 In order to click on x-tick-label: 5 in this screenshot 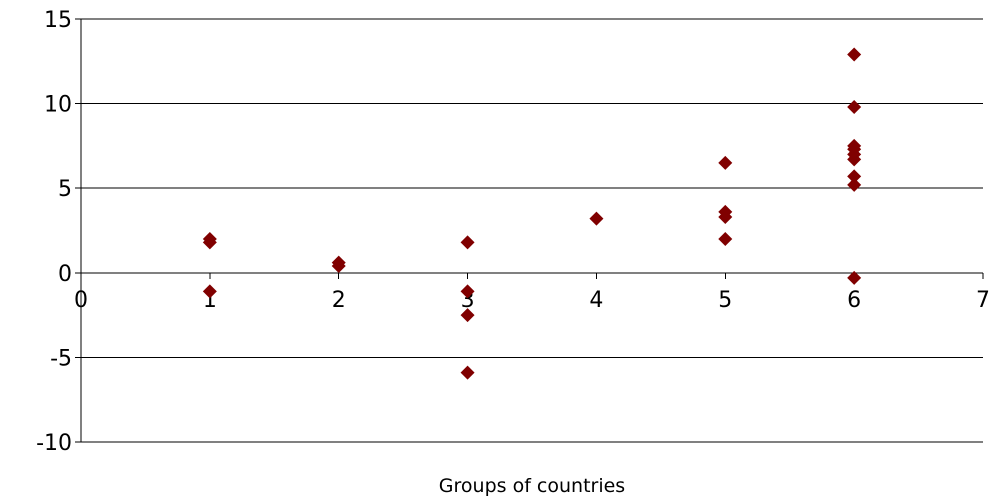, I will do `click(725, 300)`.